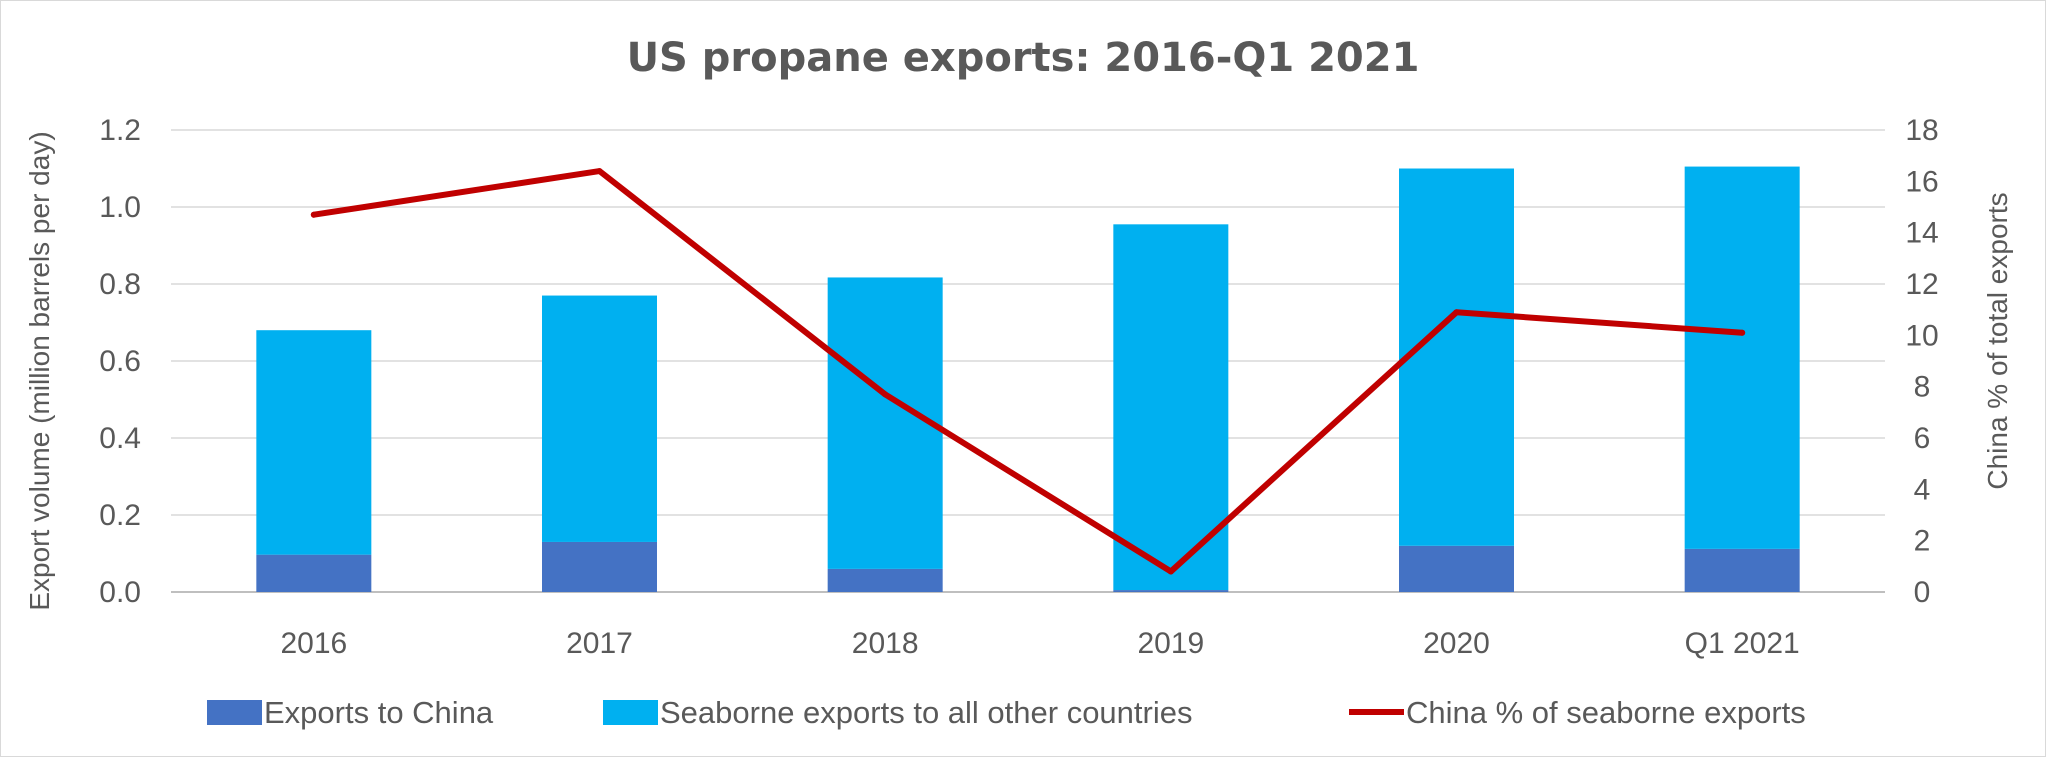 This screenshot has height=759, width=2048. I want to click on y2-tick-label: 10, so click(1921, 335).